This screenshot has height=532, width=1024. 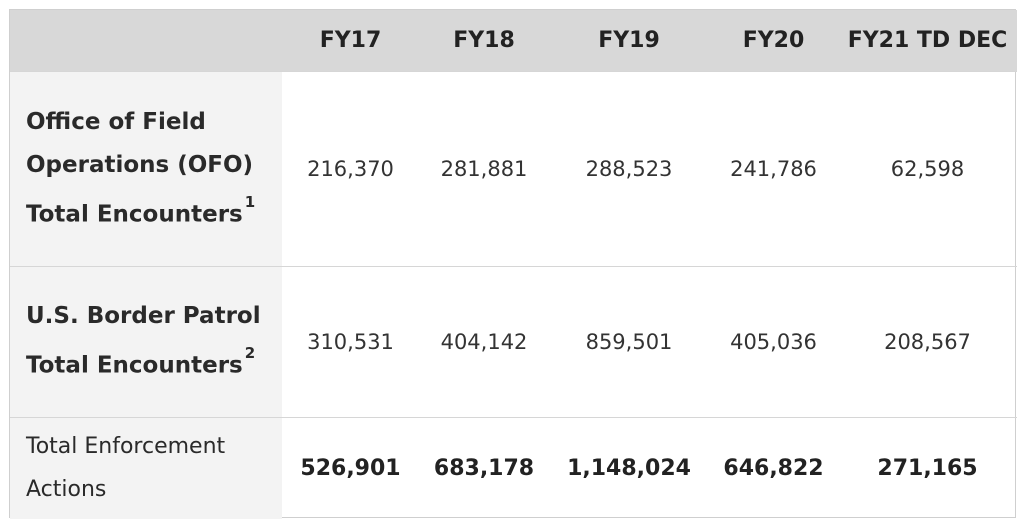 What do you see at coordinates (350, 40) in the screenshot?
I see `column-header-fy17: FY17` at bounding box center [350, 40].